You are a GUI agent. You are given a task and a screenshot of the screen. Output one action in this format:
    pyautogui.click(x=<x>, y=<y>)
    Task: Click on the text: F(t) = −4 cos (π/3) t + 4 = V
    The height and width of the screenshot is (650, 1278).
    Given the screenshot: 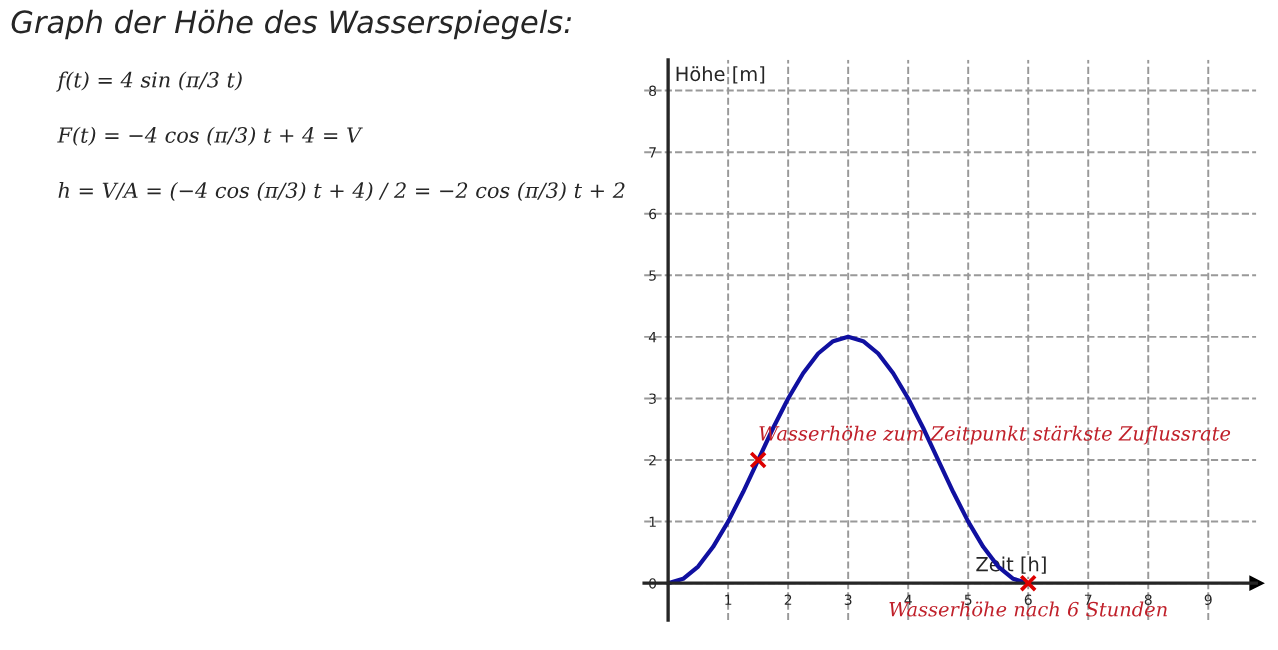 What is the action you would take?
    pyautogui.click(x=210, y=136)
    